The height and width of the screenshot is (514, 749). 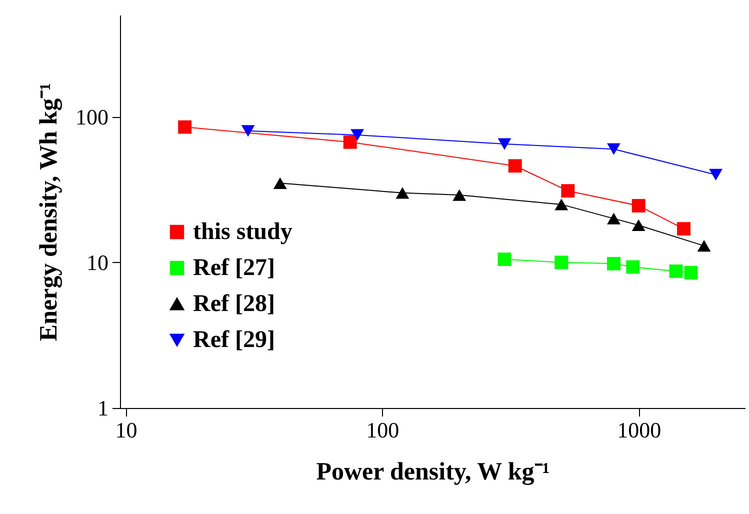 What do you see at coordinates (383, 430) in the screenshot?
I see `x-tick-label: 100` at bounding box center [383, 430].